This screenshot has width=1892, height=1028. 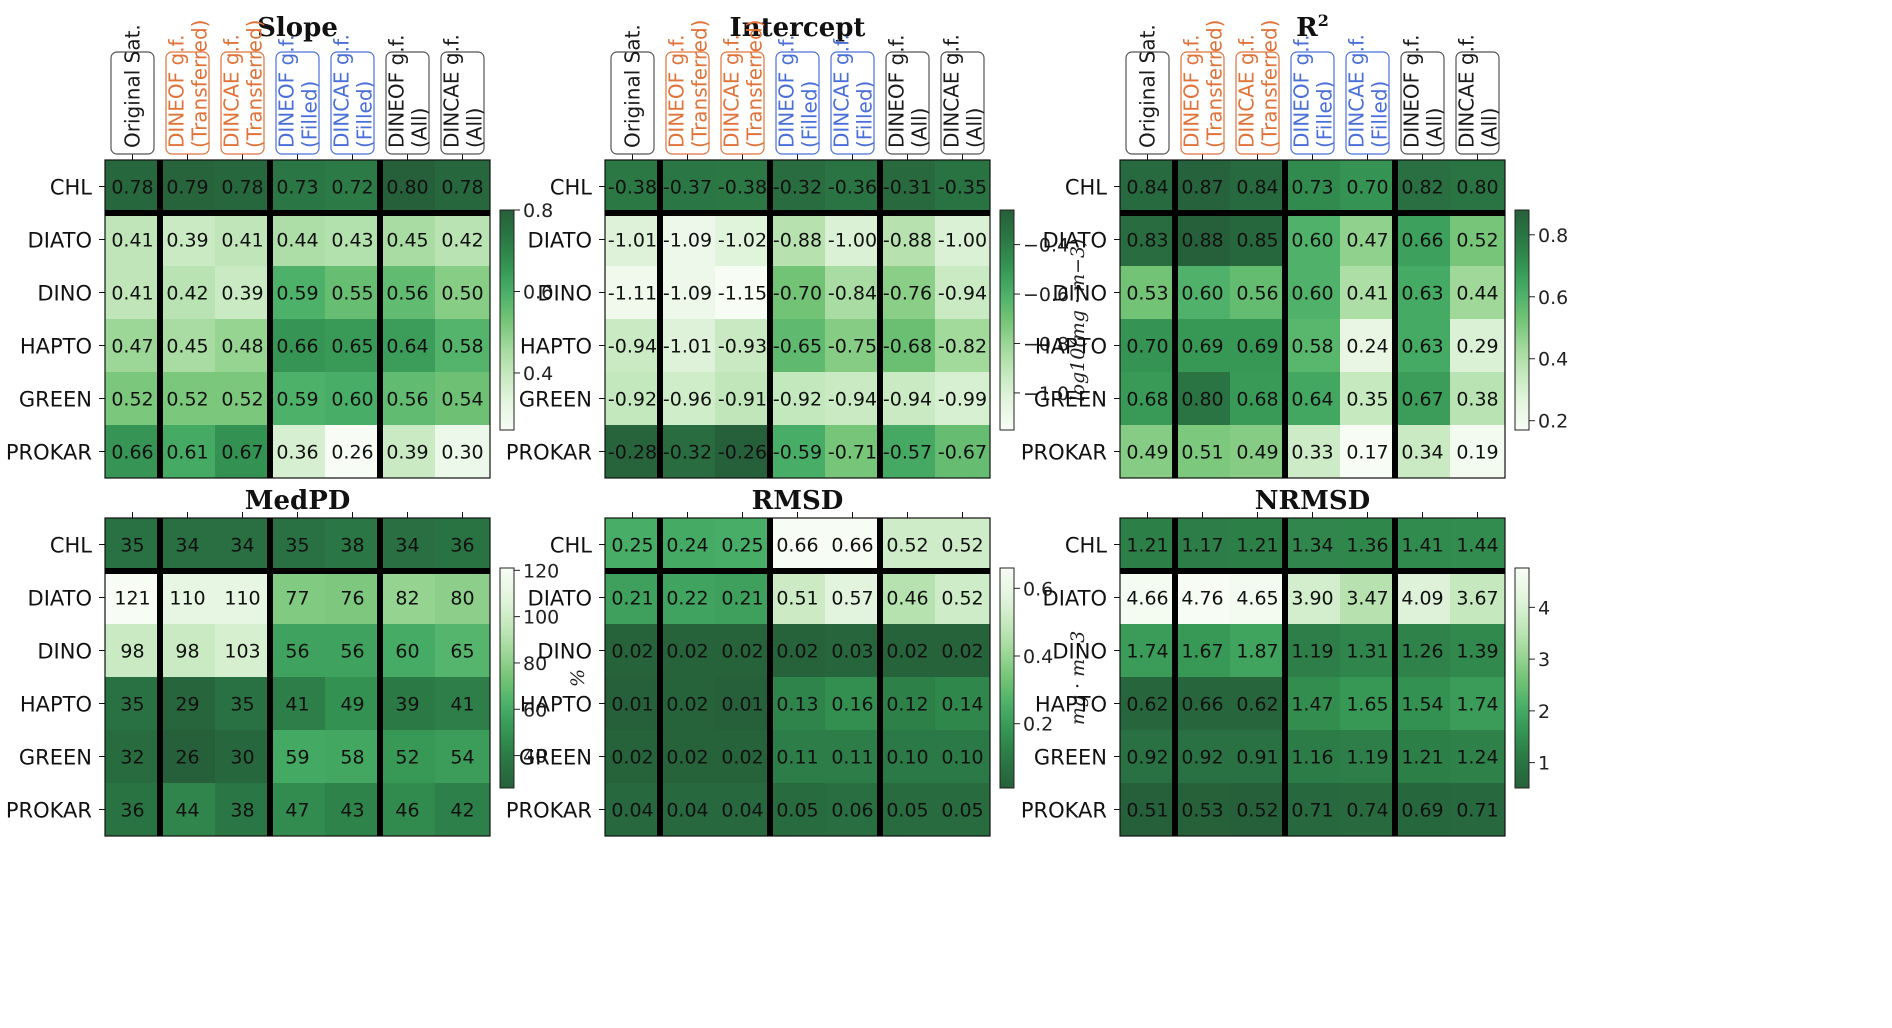 I want to click on row-label-dino: DINO, so click(x=64, y=652).